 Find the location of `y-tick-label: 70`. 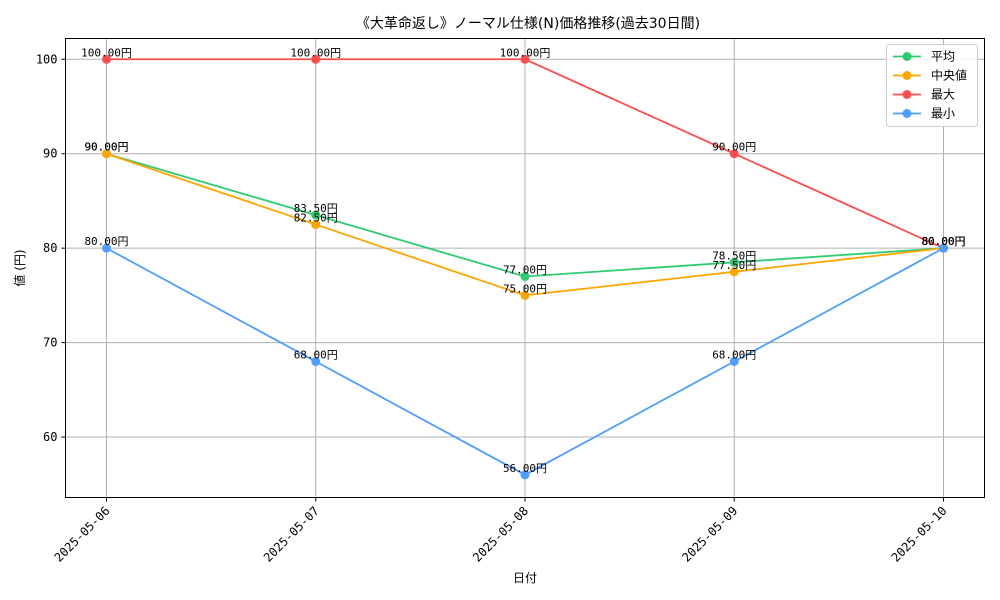

y-tick-label: 70 is located at coordinates (50, 343).